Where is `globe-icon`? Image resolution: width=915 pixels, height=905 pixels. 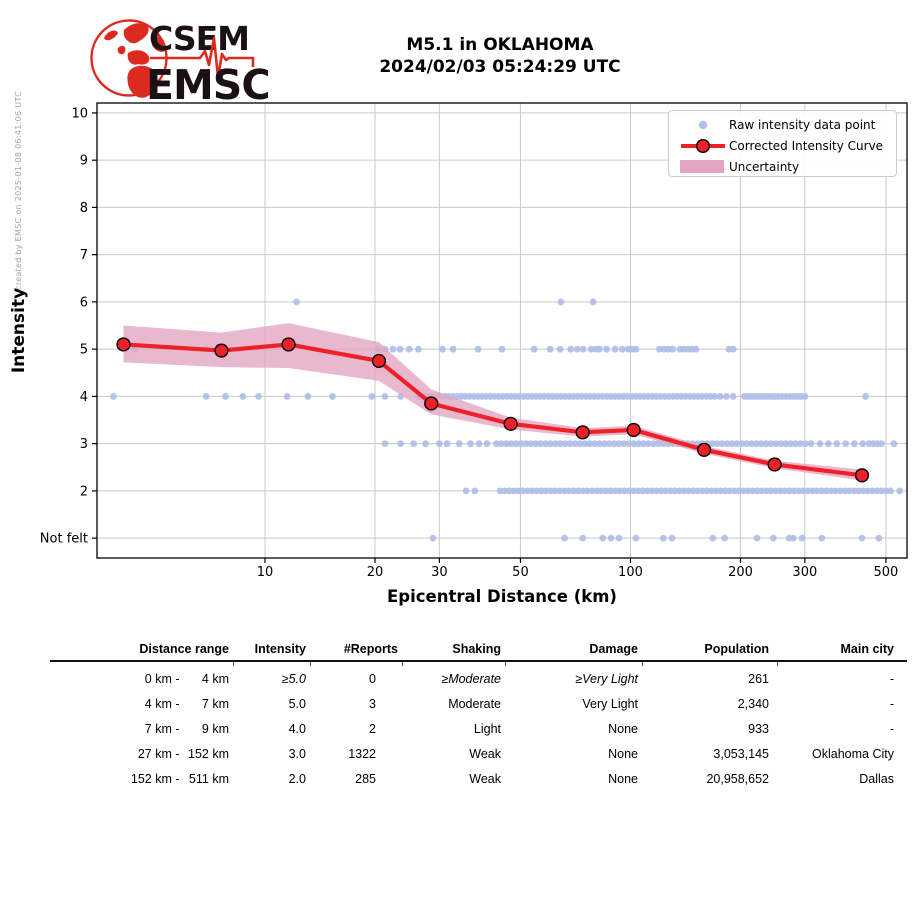
globe-icon is located at coordinates (129, 58).